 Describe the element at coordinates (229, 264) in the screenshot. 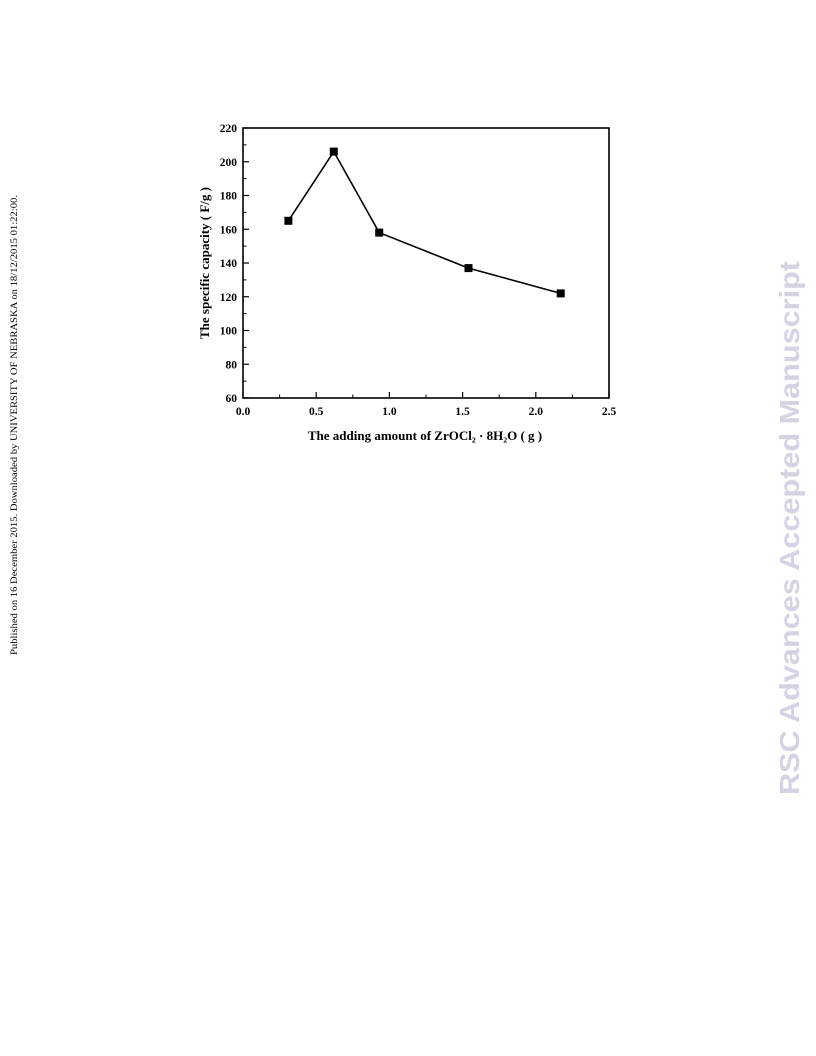

I see `y-tick-label: 140` at that location.